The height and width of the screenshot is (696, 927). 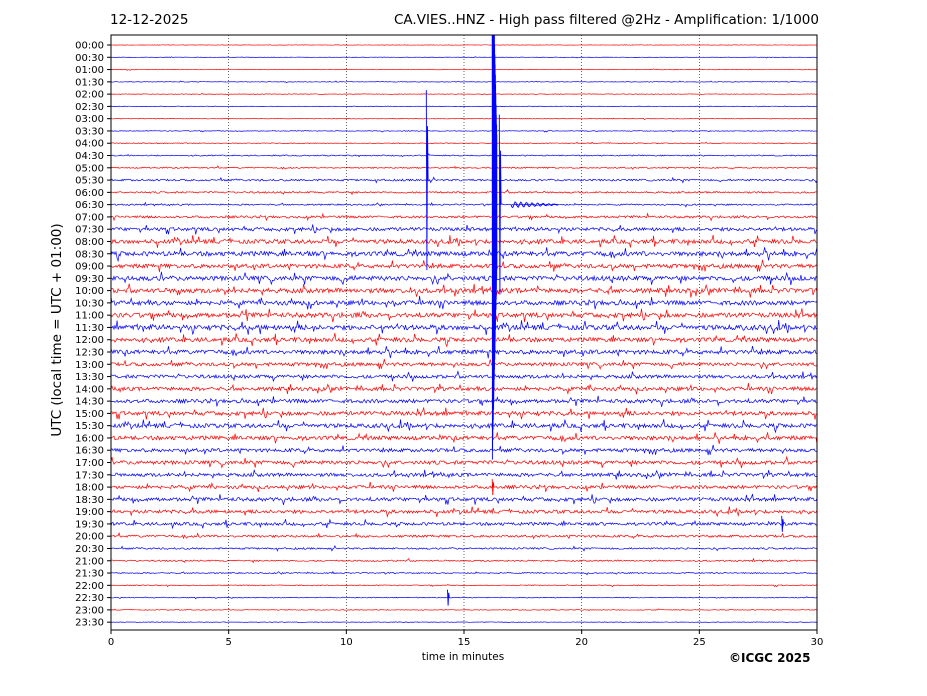 I want to click on x-tick-label: 25, so click(x=699, y=642).